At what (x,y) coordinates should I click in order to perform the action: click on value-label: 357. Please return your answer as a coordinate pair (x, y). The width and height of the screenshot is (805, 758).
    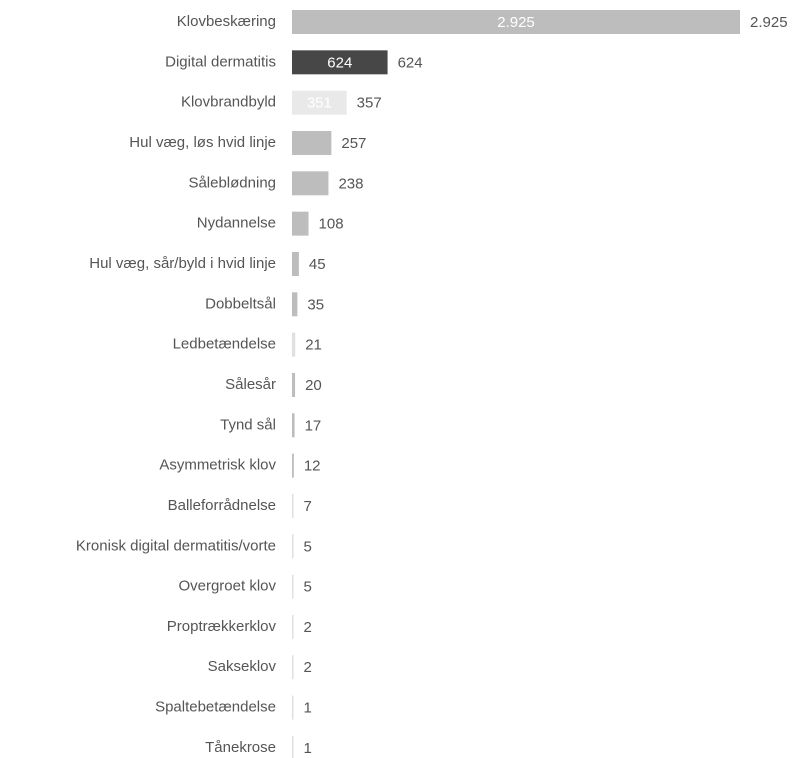
    Looking at the image, I should click on (369, 103).